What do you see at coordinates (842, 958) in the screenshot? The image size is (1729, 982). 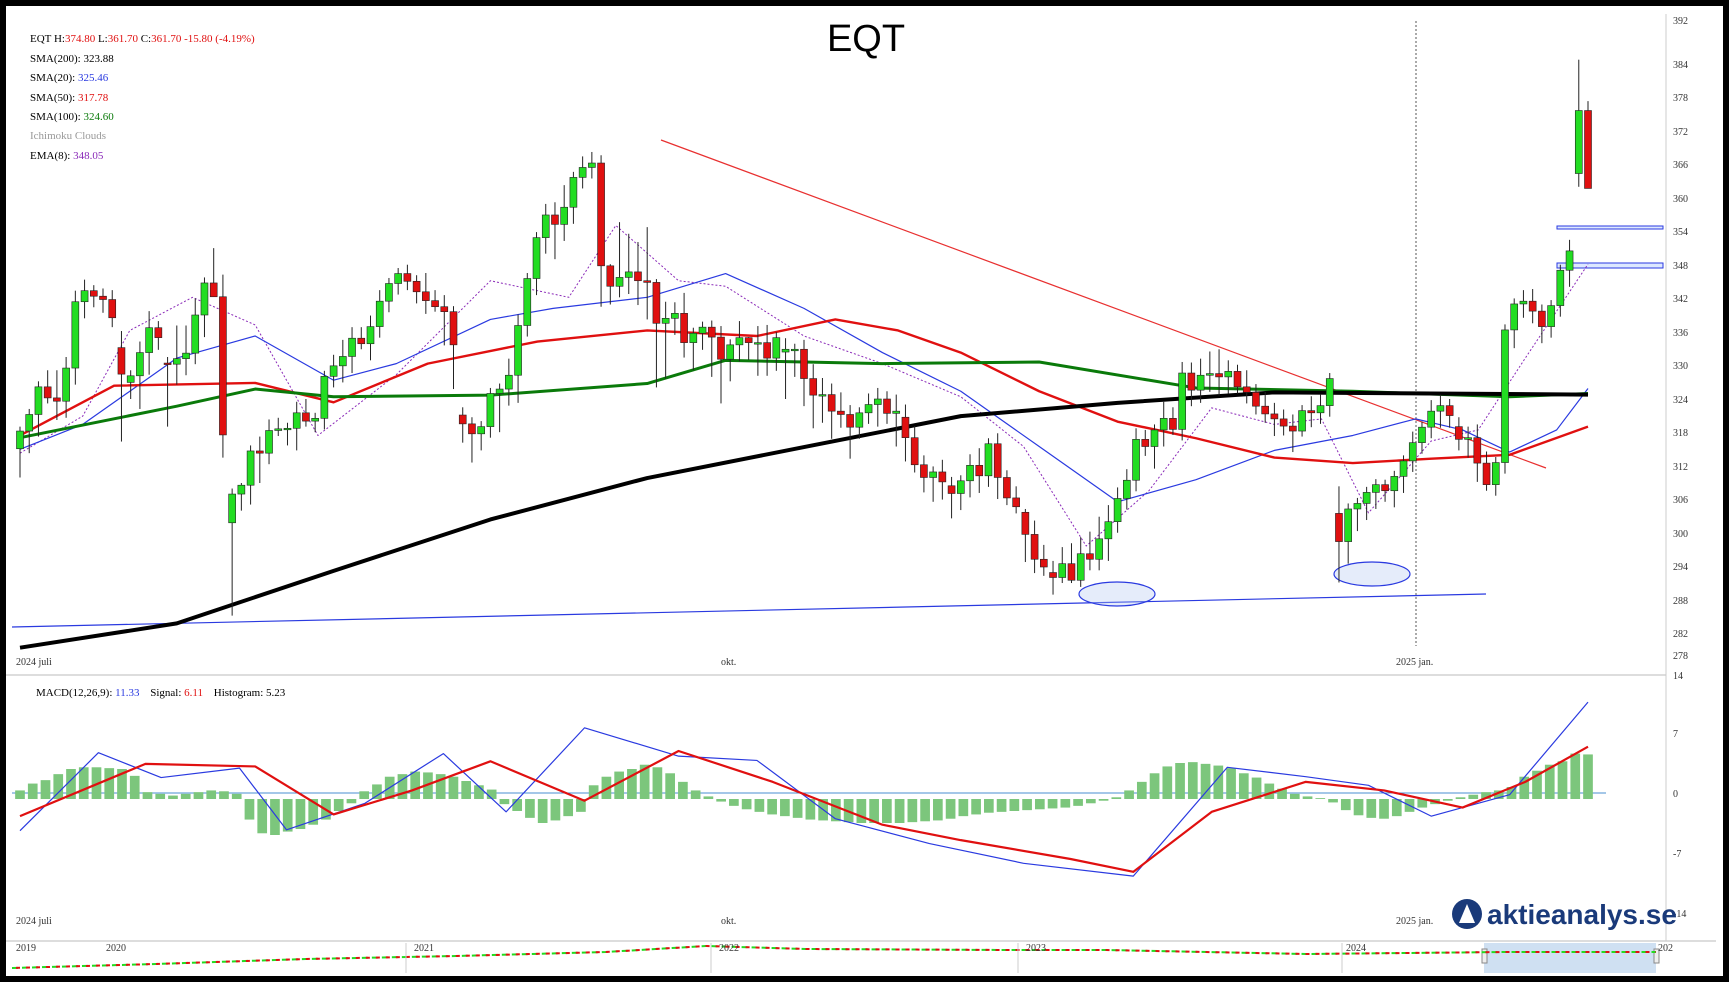 I see `navigator: 2019 2020 2021 2022 2023 2024 202` at bounding box center [842, 958].